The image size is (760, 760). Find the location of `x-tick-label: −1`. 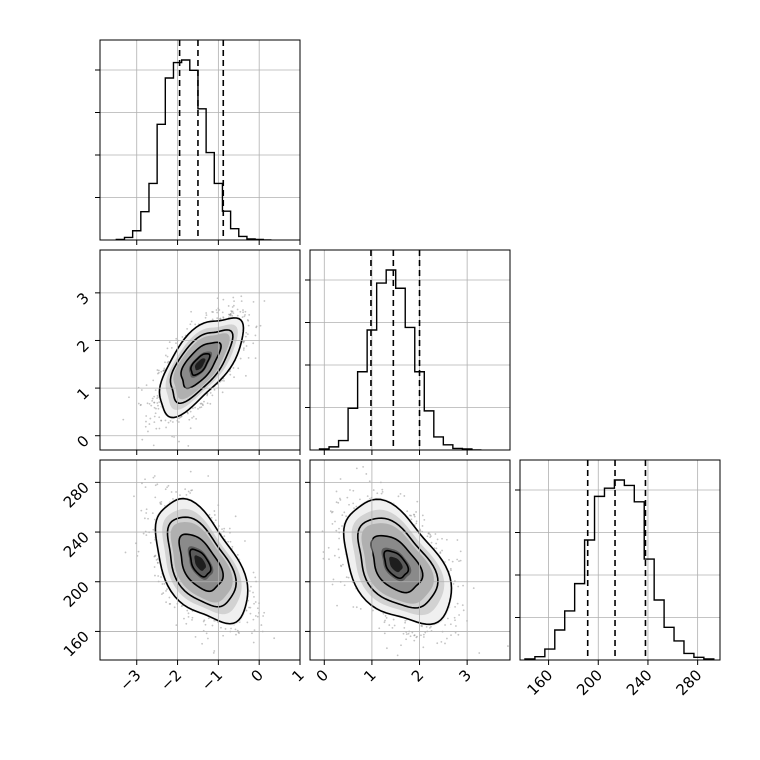

x-tick-label: −1 is located at coordinates (212, 680).